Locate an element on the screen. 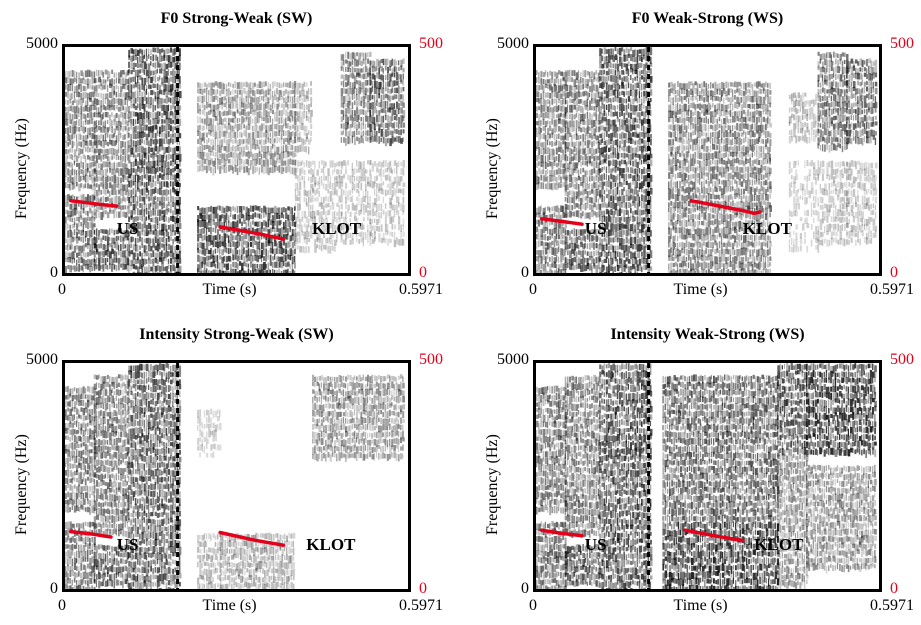 This screenshot has height=625, width=921. chart-title: F0 Weak-Strong (WS) is located at coordinates (707, 18).